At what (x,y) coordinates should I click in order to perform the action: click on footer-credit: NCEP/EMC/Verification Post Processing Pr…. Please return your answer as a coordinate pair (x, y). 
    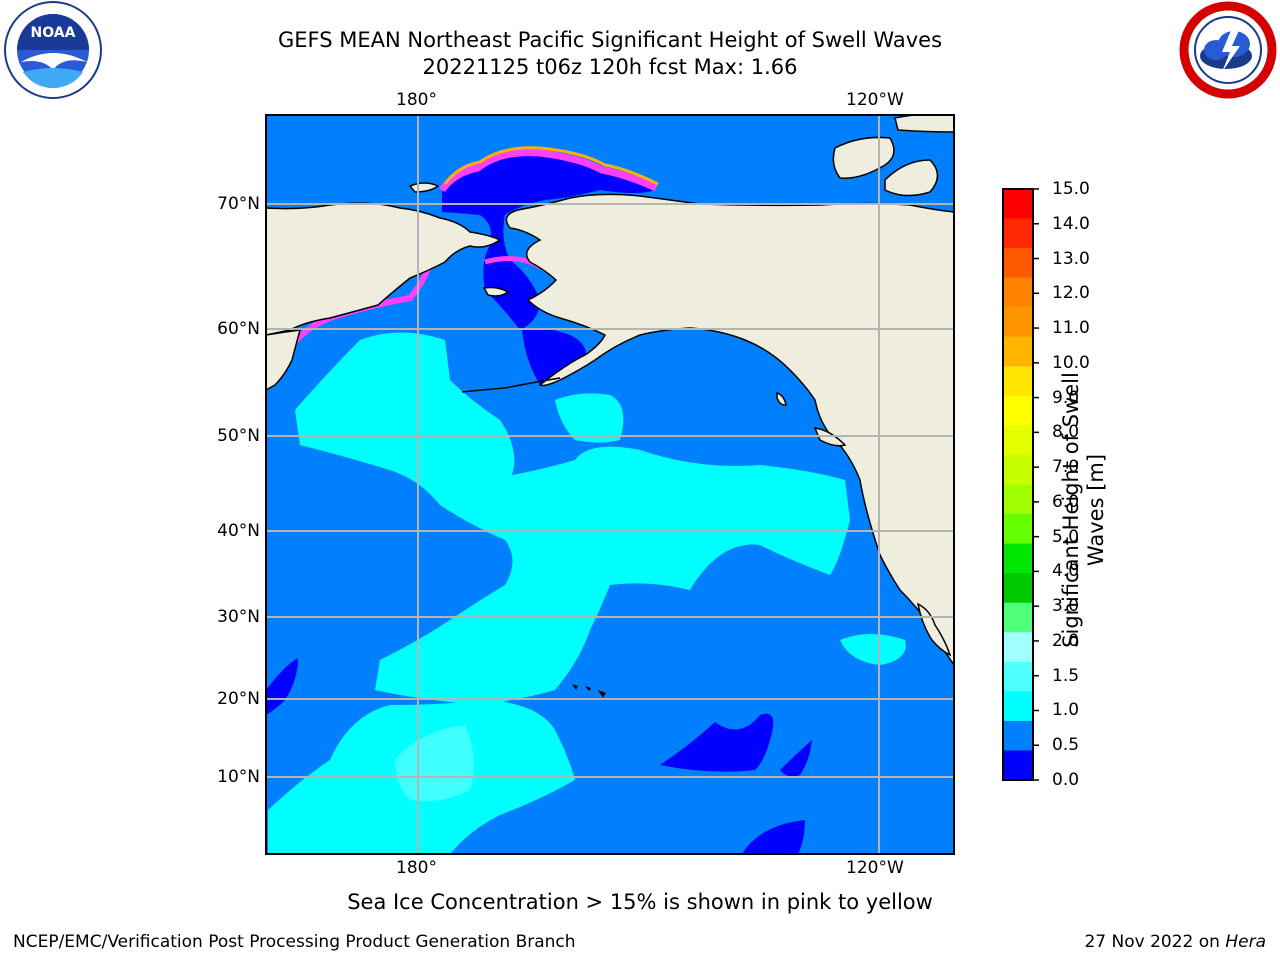
    Looking at the image, I should click on (294, 942).